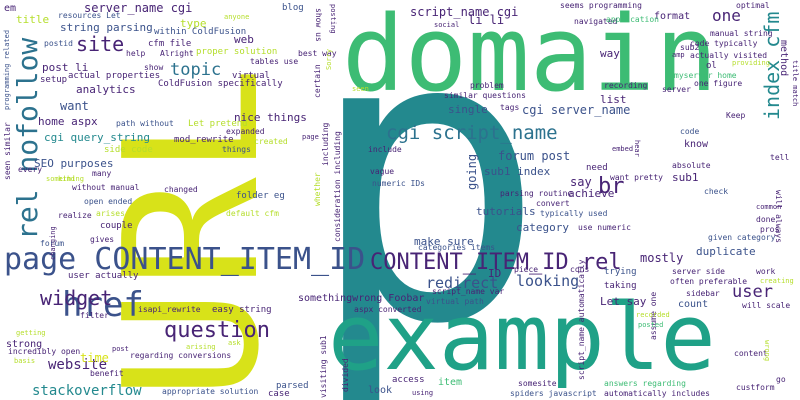 This screenshot has width=800, height=400. I want to click on word-seen-similar: seen similar, so click(7, 151).